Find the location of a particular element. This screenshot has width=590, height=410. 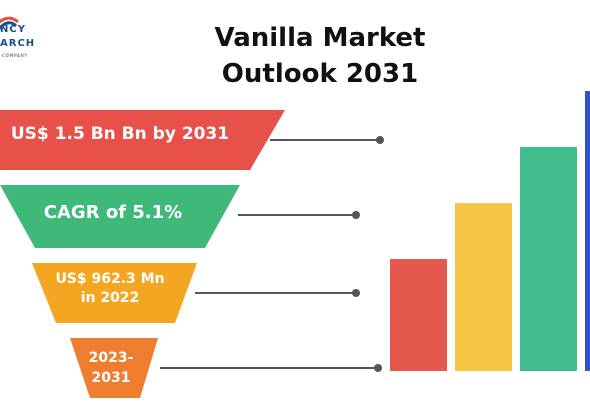

funnel-label-1: US$ 1.5 Bn Bn by 2031 is located at coordinates (120, 134).